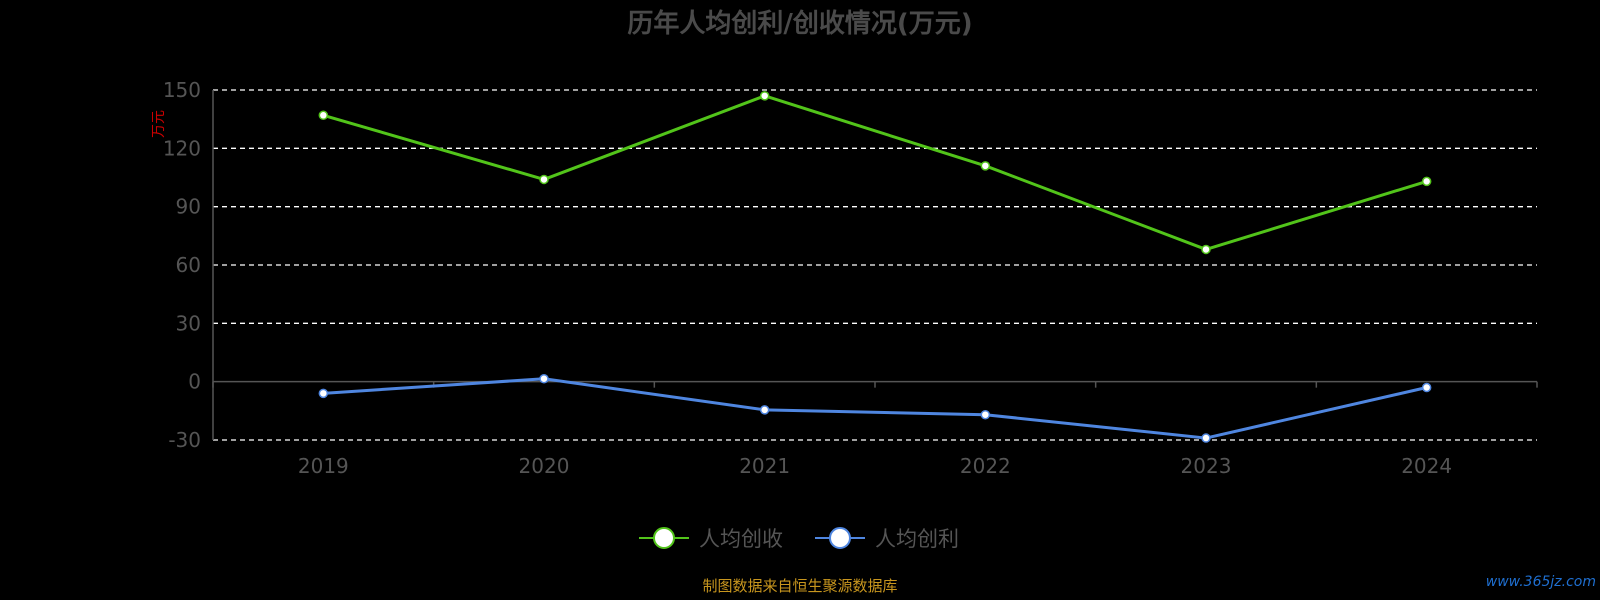 Image resolution: width=1600 pixels, height=600 pixels. Describe the element at coordinates (188, 207) in the screenshot. I see `y-tick-label: 90` at that location.